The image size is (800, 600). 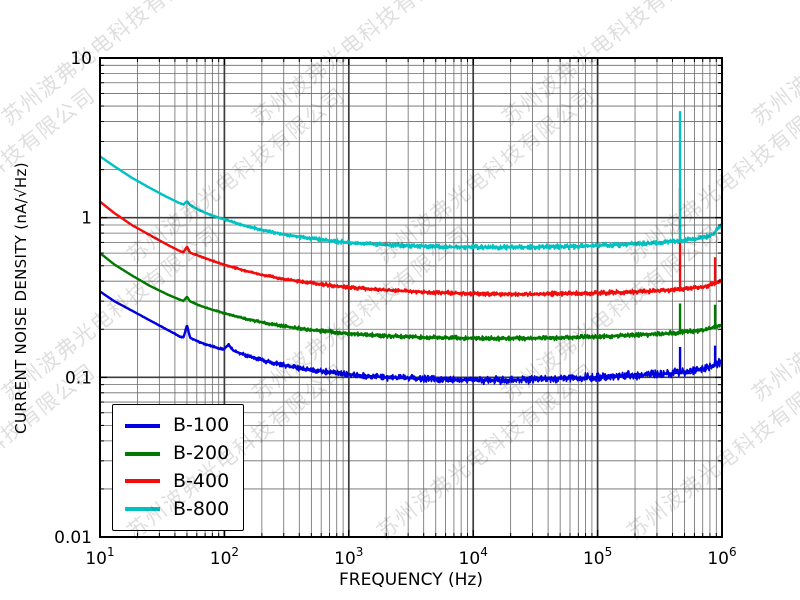 I want to click on legend-box: B-100 B-200 B-400 B-800, so click(x=178, y=467).